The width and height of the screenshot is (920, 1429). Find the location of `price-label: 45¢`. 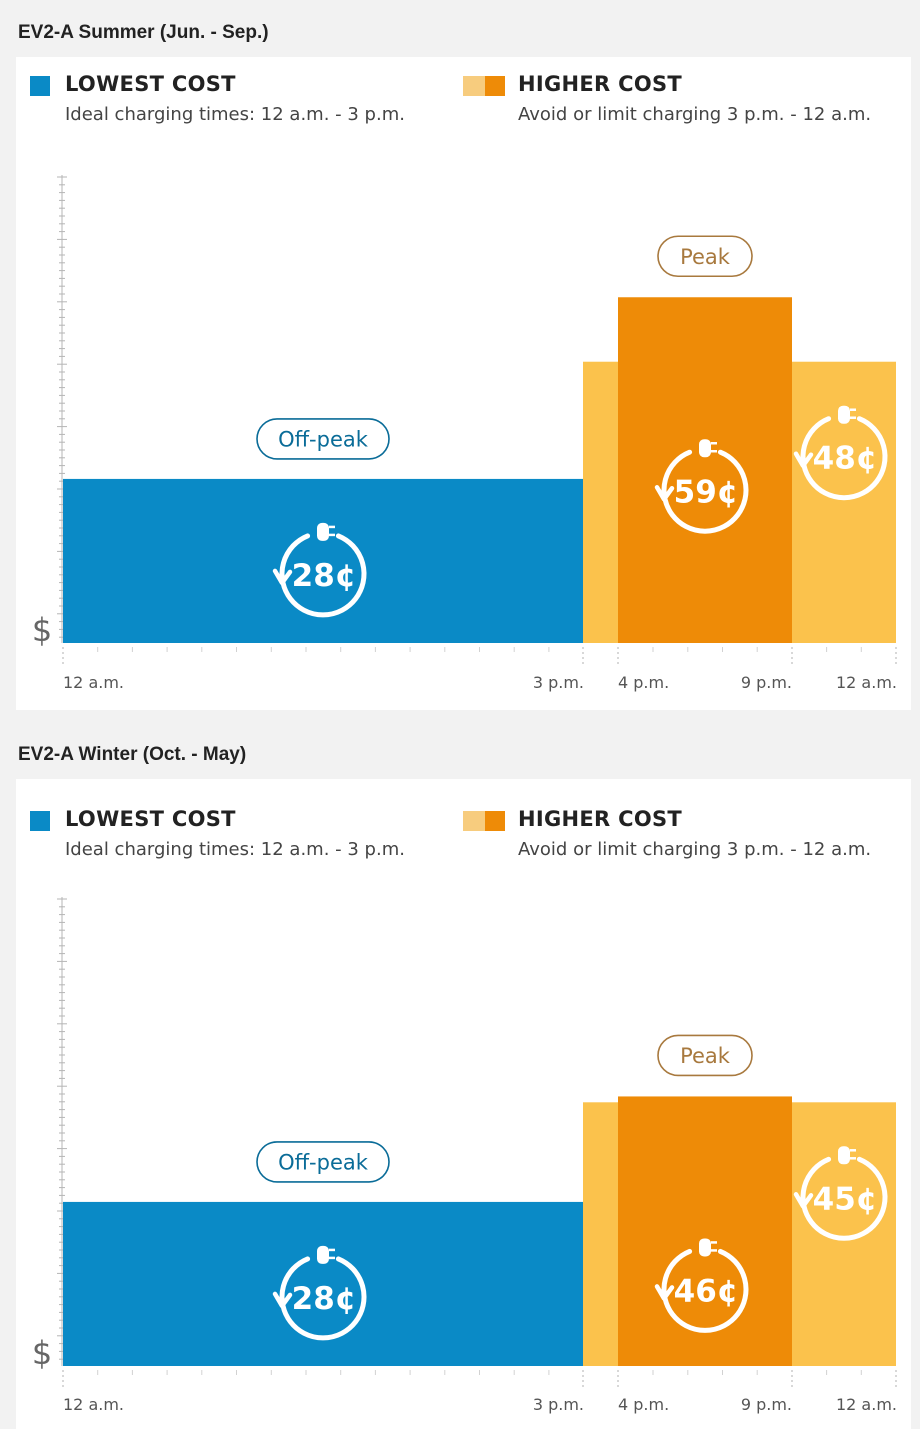

price-label: 45¢ is located at coordinates (845, 1199).